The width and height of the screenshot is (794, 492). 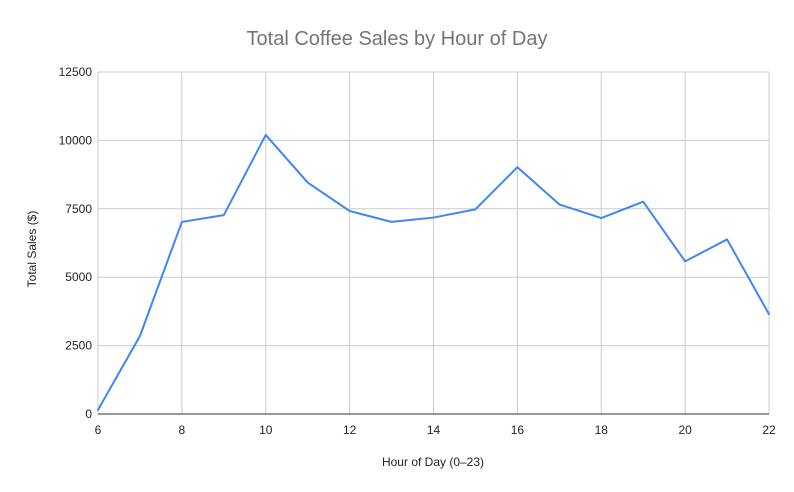 What do you see at coordinates (397, 39) in the screenshot?
I see `chart-title: Total Coffee Sales by Hour of Day` at bounding box center [397, 39].